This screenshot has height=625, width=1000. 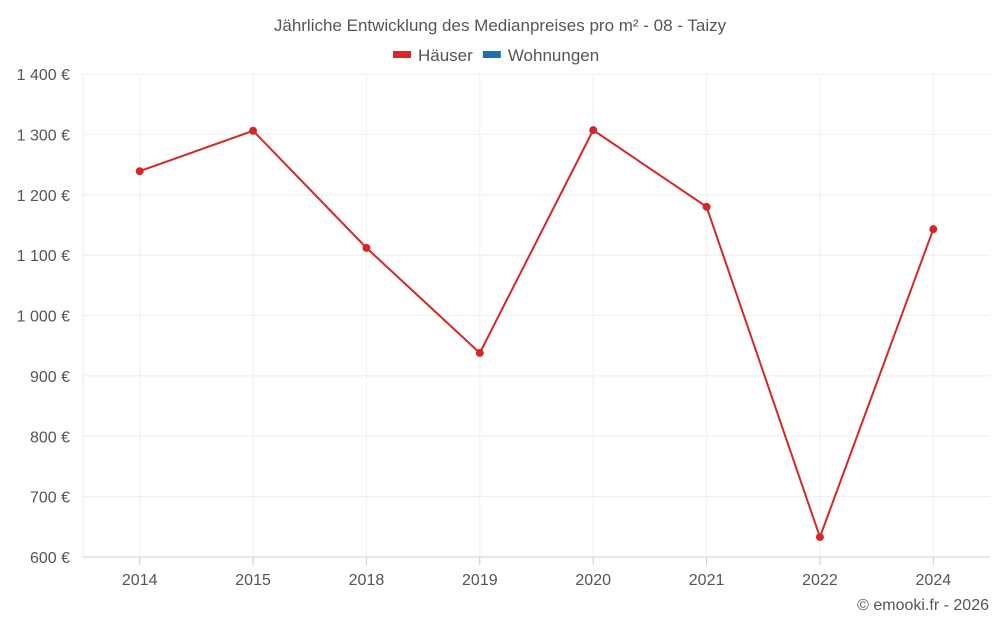 What do you see at coordinates (707, 580) in the screenshot?
I see `x-tick-label: 2021` at bounding box center [707, 580].